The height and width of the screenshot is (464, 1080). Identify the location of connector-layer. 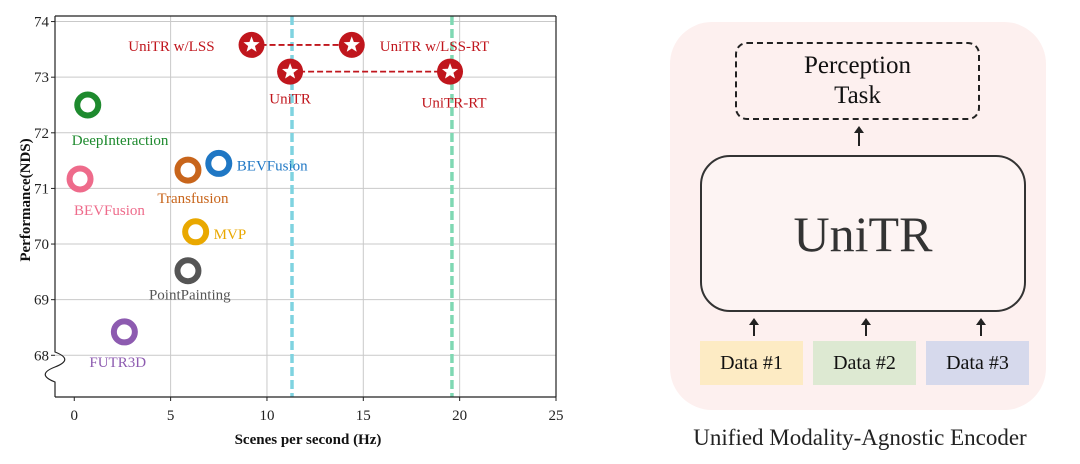
(351, 58).